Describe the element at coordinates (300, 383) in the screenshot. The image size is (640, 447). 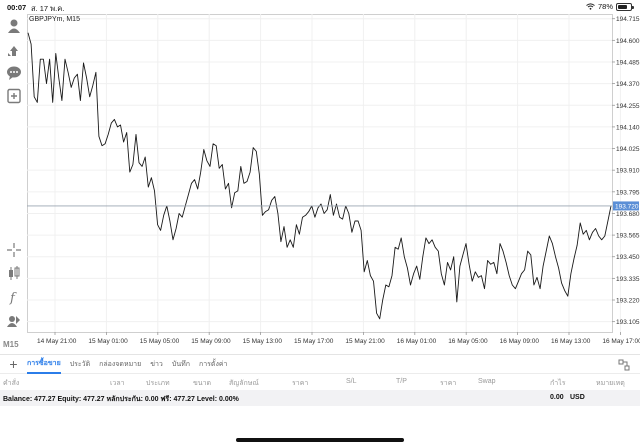
I see `col-price: ราคา` at that location.